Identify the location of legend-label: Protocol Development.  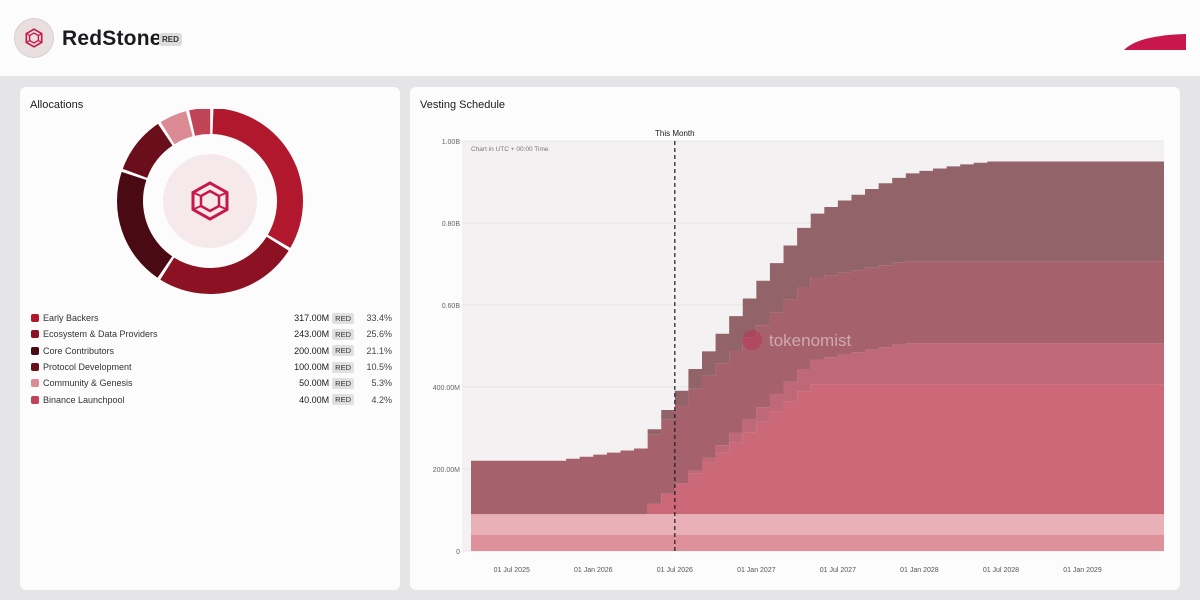
(87, 367).